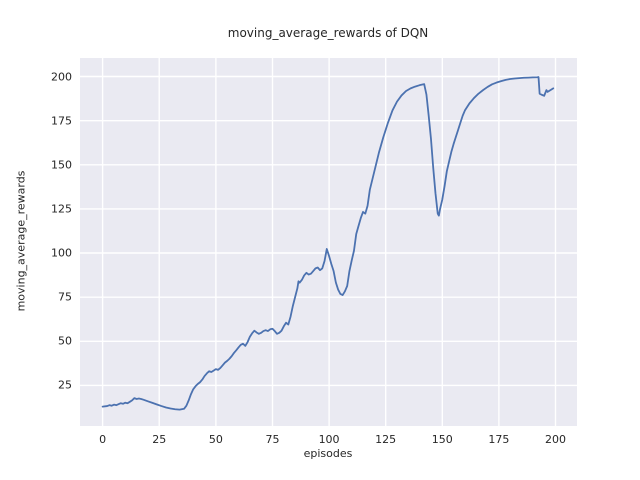 This screenshot has height=480, width=640. I want to click on x-tick-label: 200, so click(555, 439).